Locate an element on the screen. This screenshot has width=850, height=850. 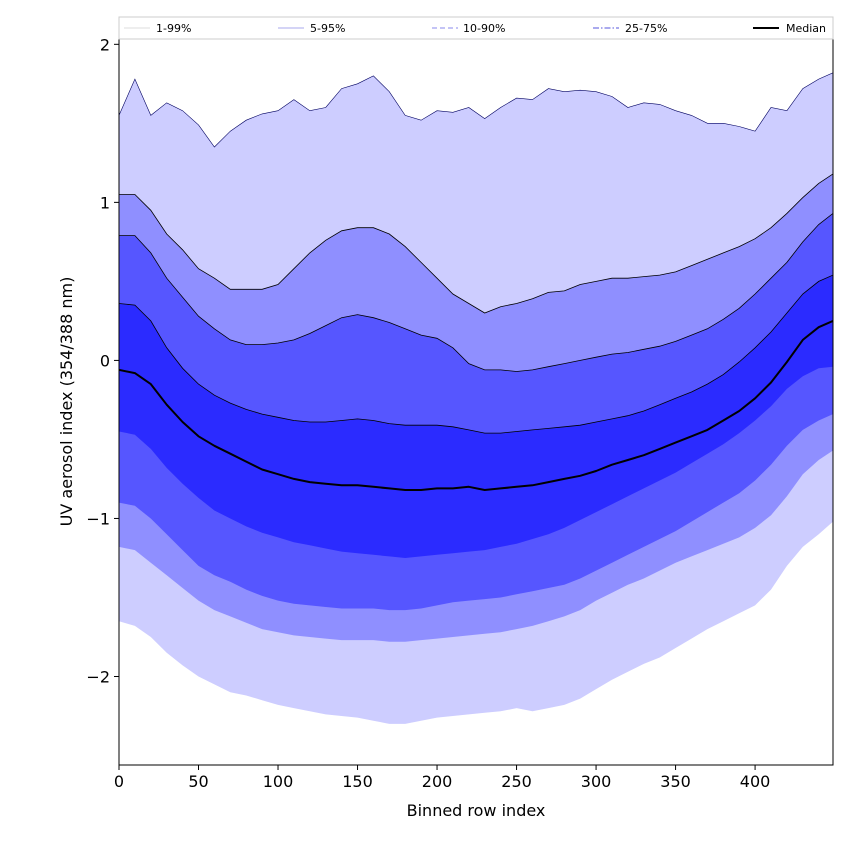
legend: 1-99% 5-95% 10-90% 25-75% Median is located at coordinates (476, 28).